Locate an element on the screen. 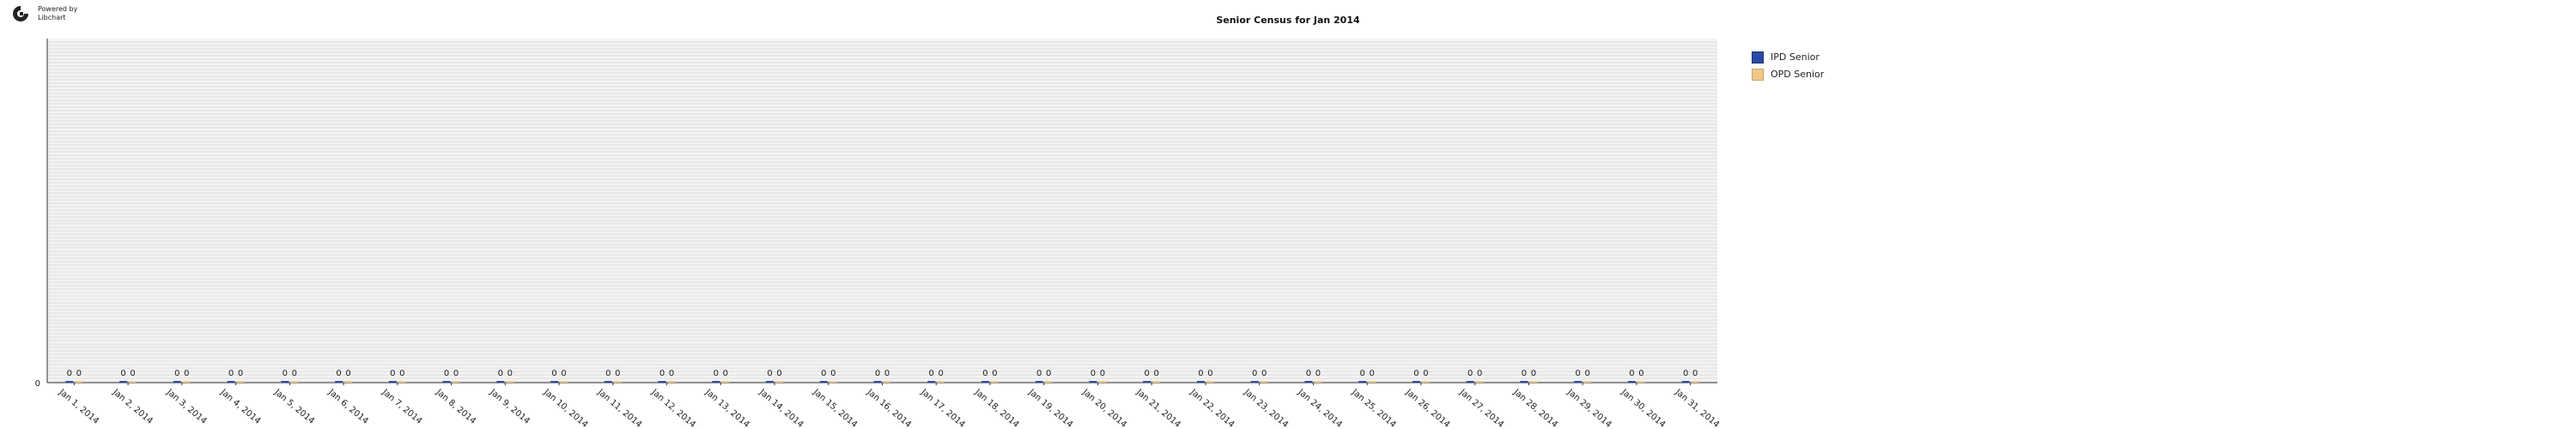 Image resolution: width=2576 pixels, height=429 pixels. x-tick-label: Jan 2, 2014 is located at coordinates (132, 406).